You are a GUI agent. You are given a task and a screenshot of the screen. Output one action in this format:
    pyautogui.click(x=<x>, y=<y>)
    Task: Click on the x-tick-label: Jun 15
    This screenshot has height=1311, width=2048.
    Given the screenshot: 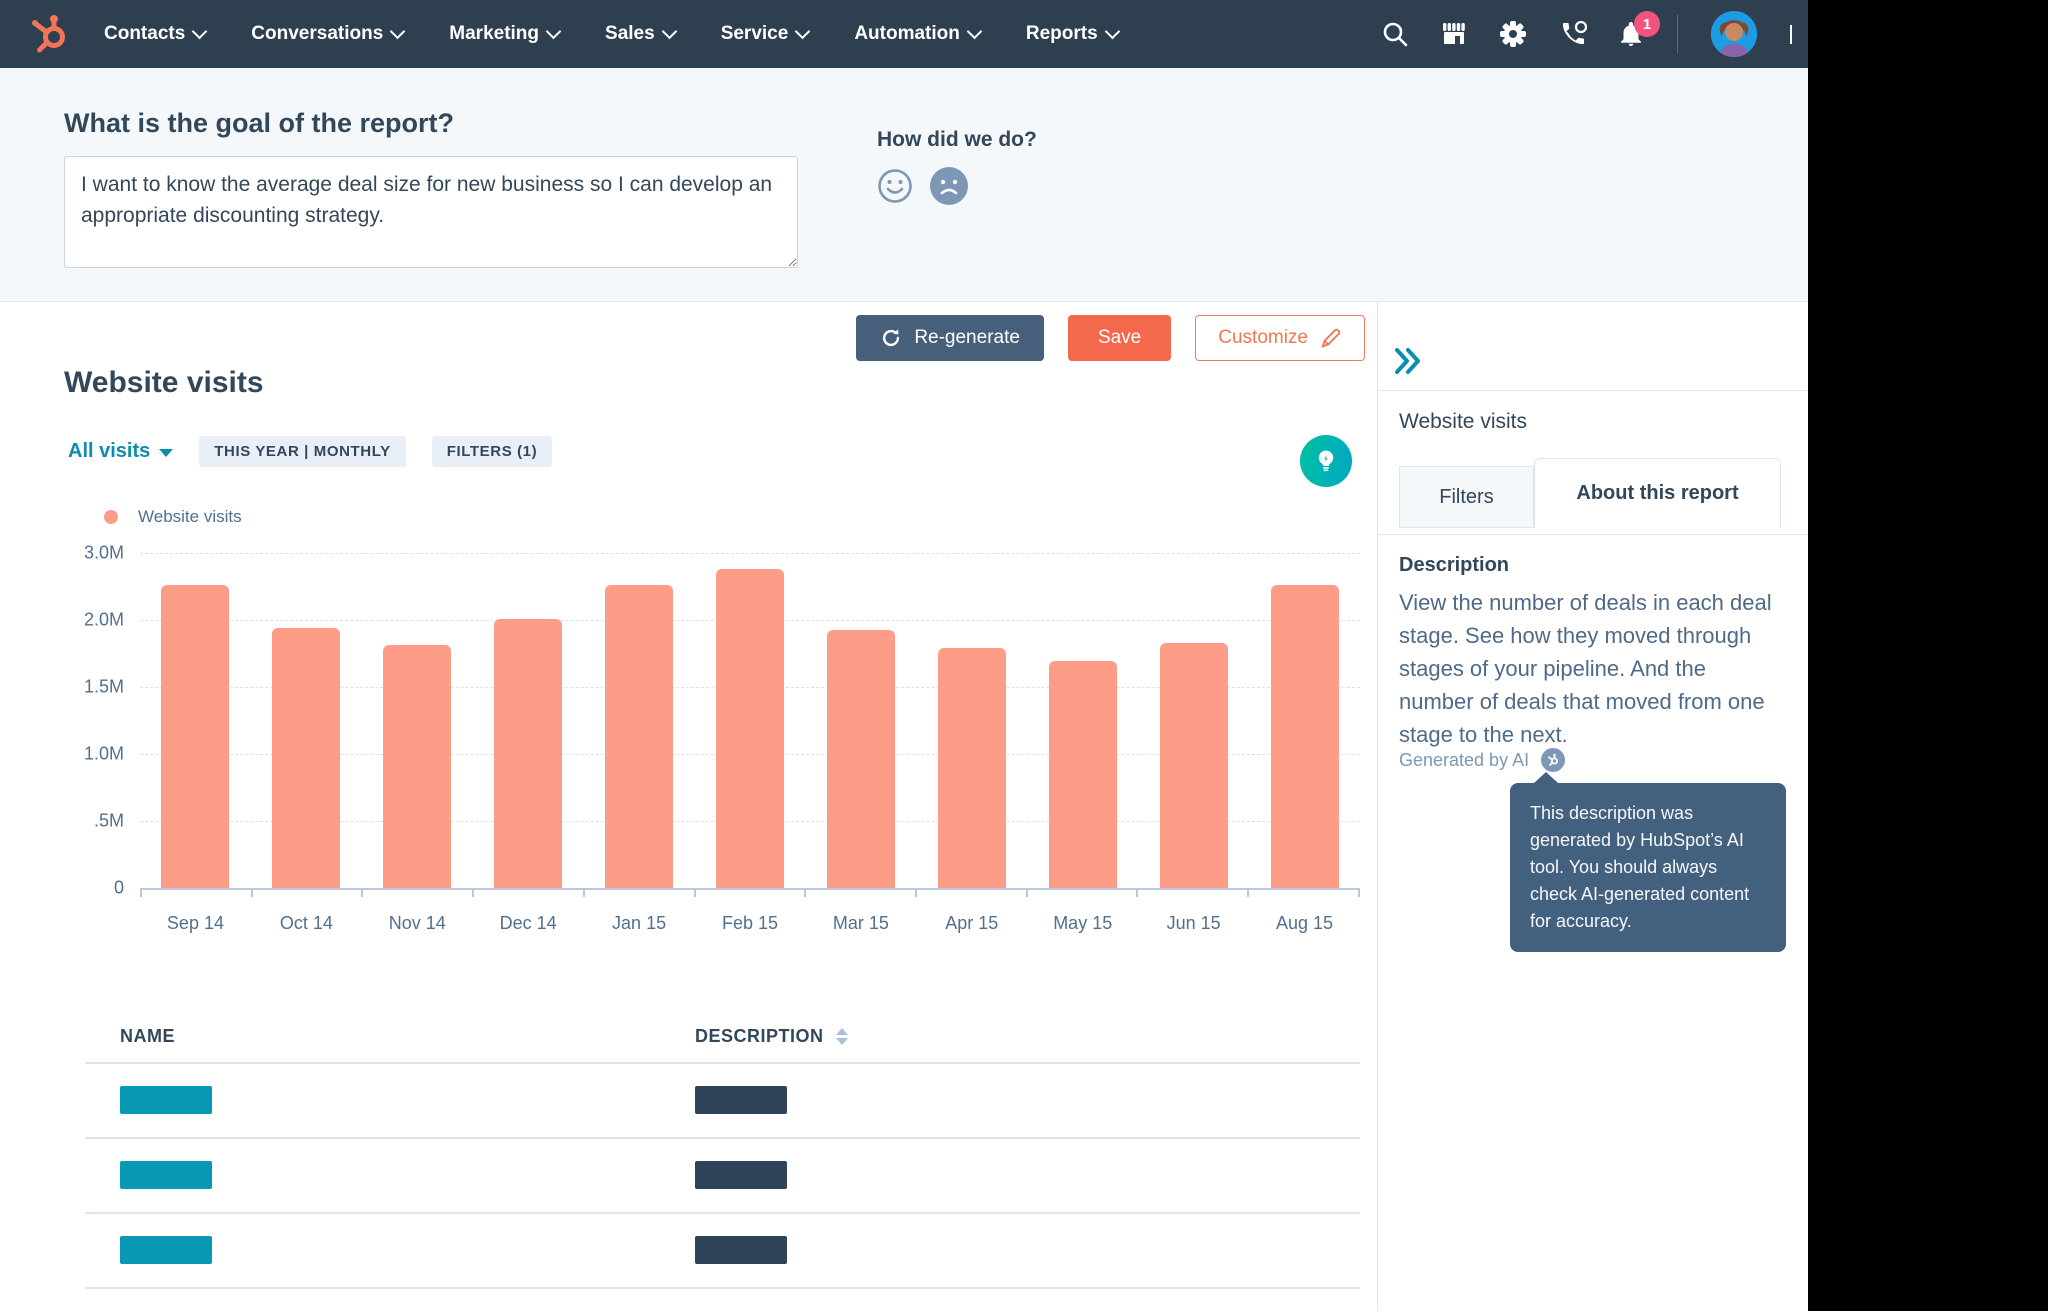 What is the action you would take?
    pyautogui.click(x=1193, y=923)
    